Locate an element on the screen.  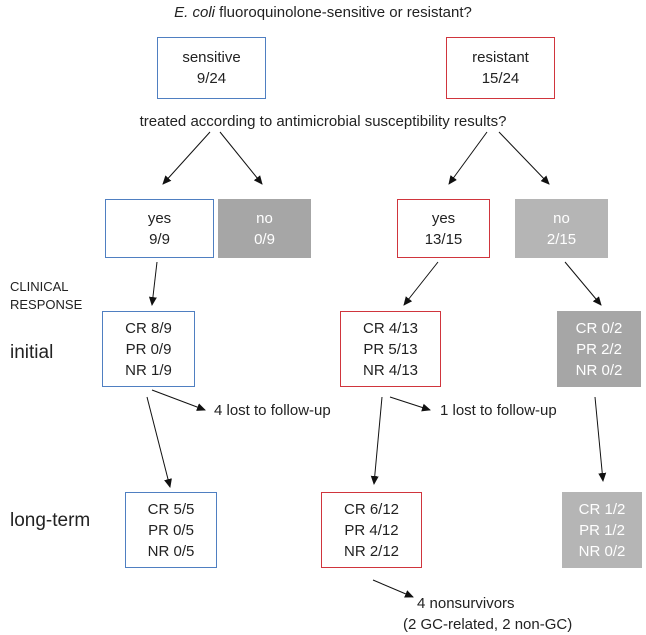
initial-res-nr: NR 4/13 is located at coordinates (390, 370).